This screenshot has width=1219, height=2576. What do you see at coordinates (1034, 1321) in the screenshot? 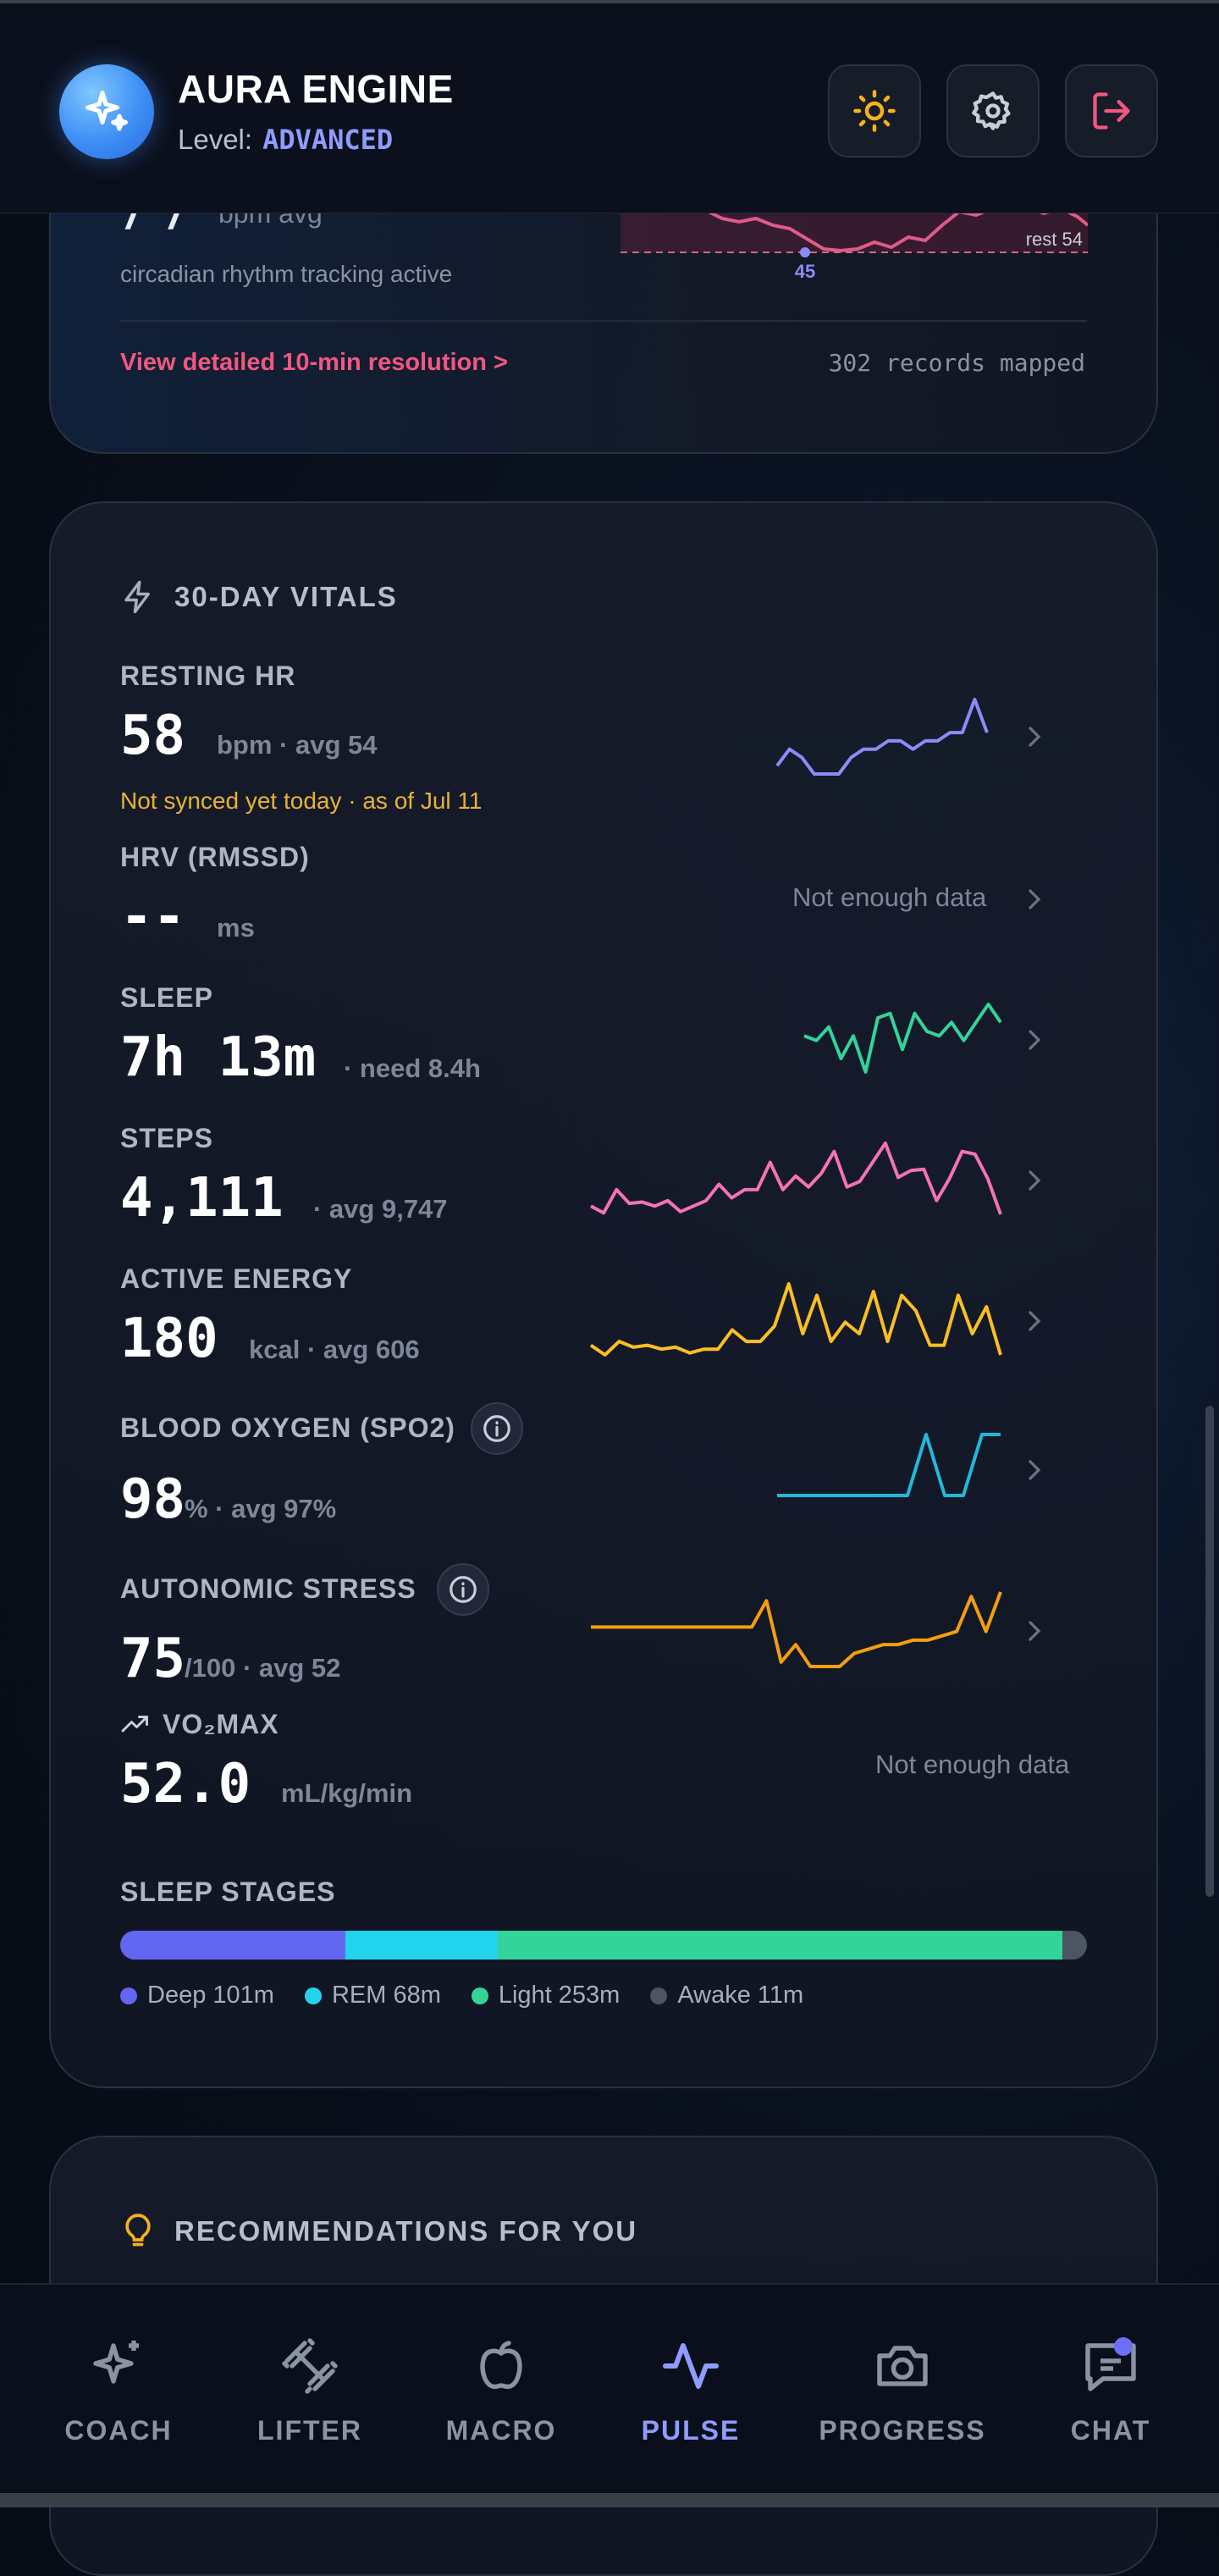
I see `active-energy-chevron-icon` at bounding box center [1034, 1321].